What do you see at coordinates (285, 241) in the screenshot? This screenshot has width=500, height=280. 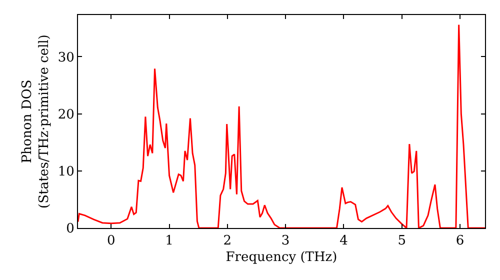 I see `x-tick-label: 3` at bounding box center [285, 241].